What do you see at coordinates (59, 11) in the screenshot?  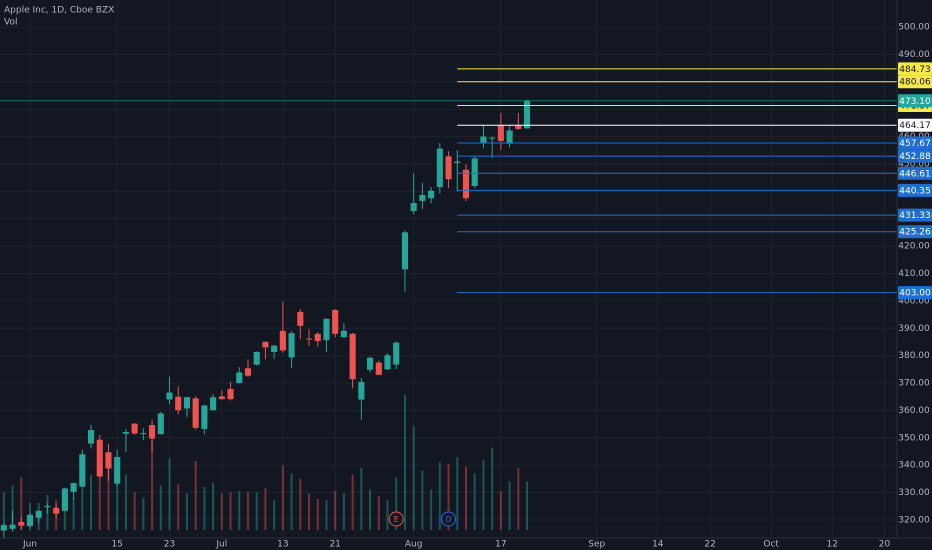 I see `chart-title: Apple Inc, 1D, Cboe BZX` at bounding box center [59, 11].